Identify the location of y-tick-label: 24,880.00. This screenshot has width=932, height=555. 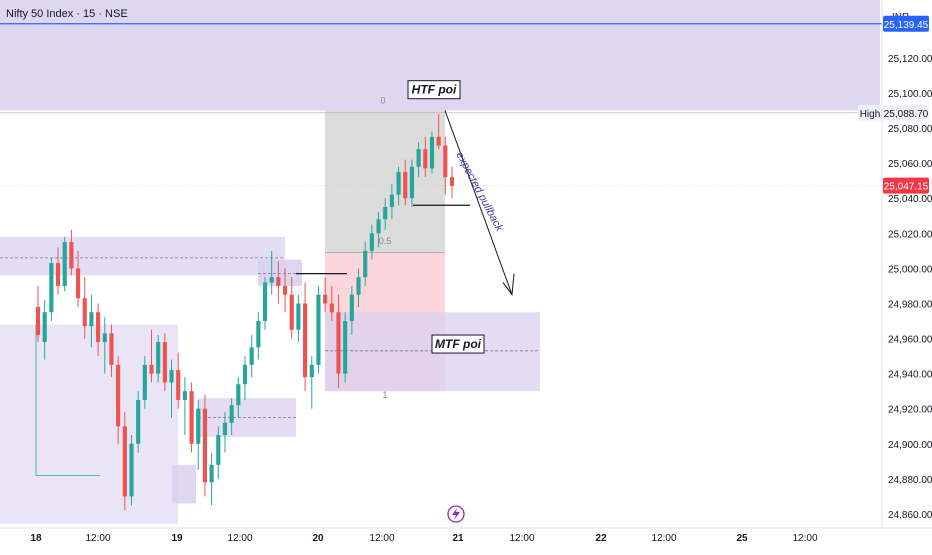
(910, 480).